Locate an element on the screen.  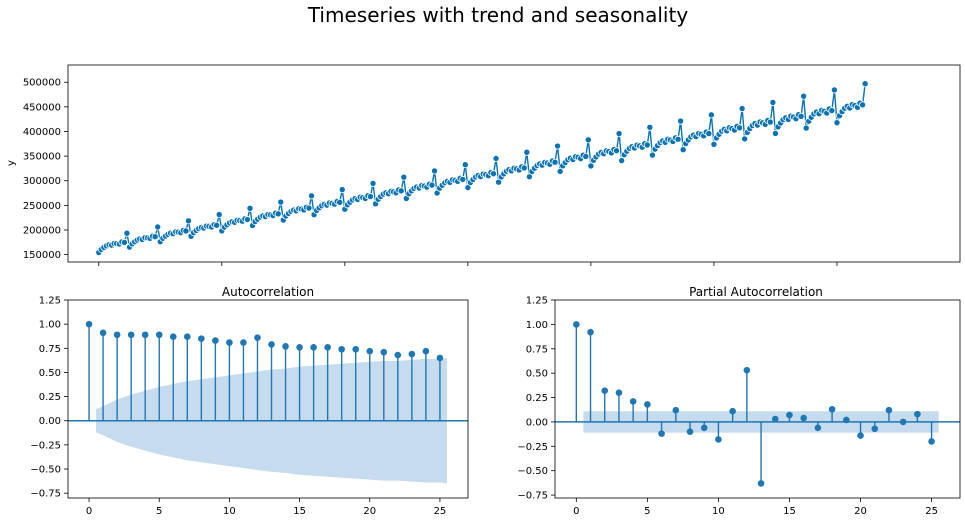
acf-xtick-label: 5 is located at coordinates (159, 511).